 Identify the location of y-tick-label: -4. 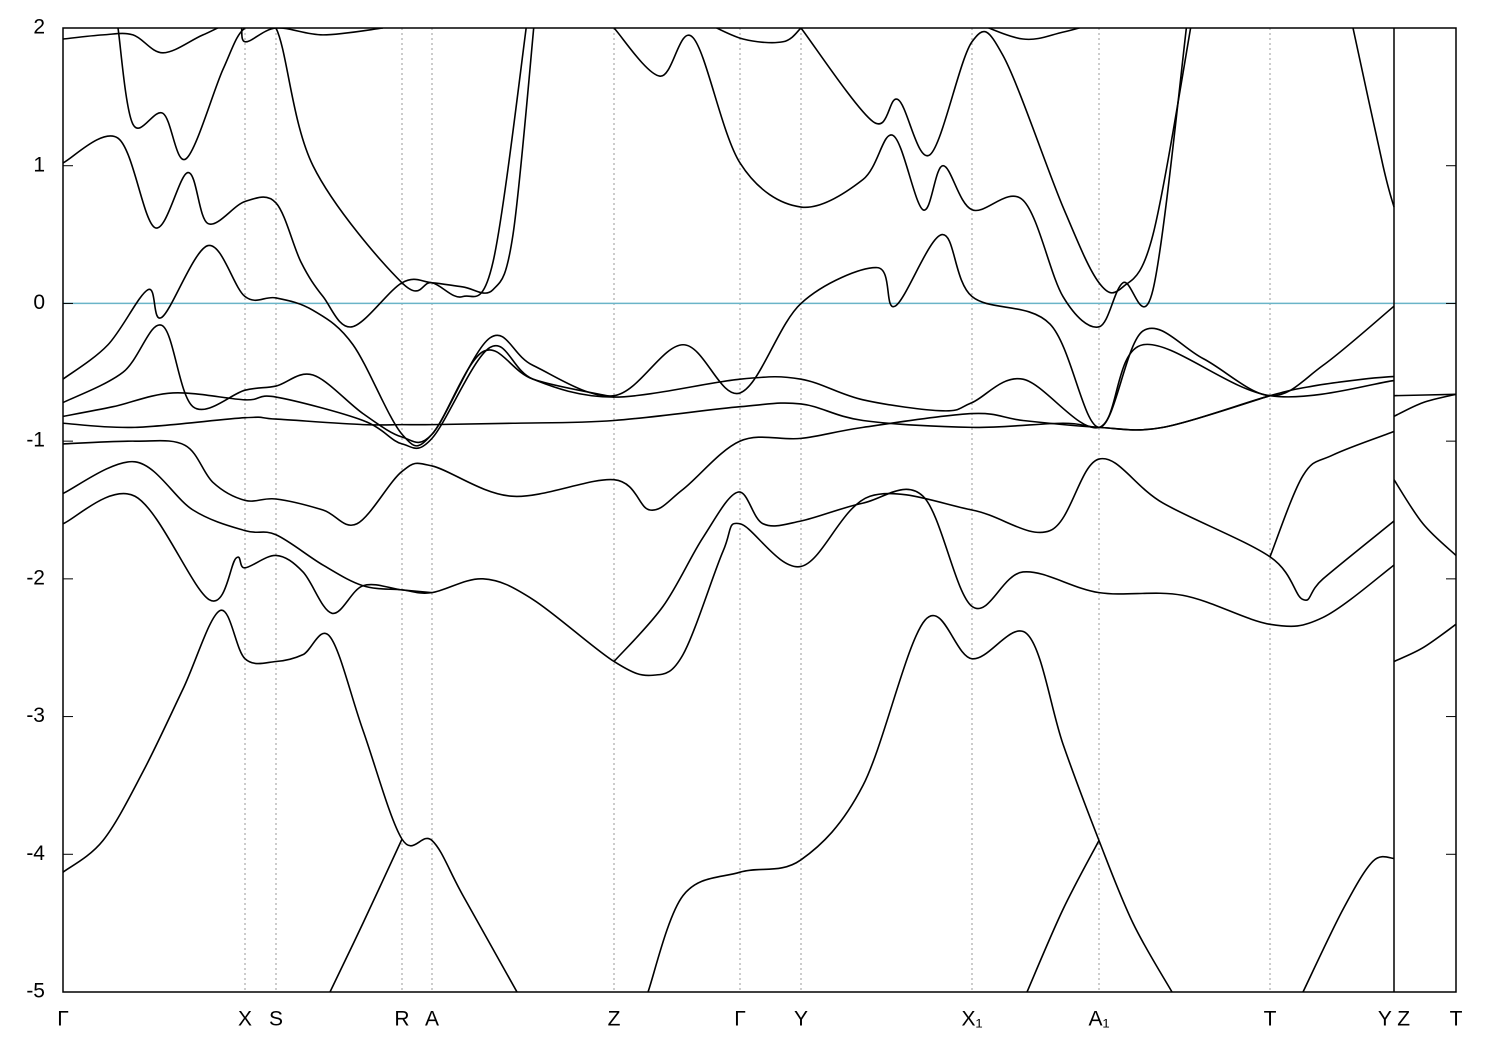
(35, 853).